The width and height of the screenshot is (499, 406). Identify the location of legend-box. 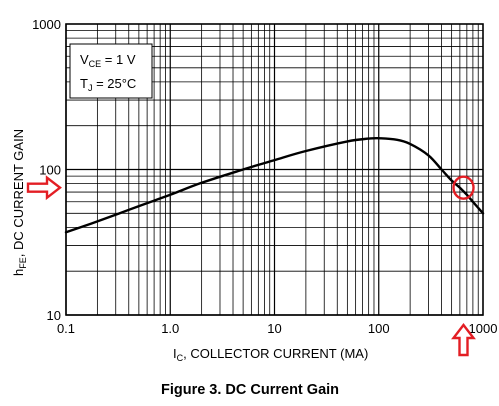
(111, 71).